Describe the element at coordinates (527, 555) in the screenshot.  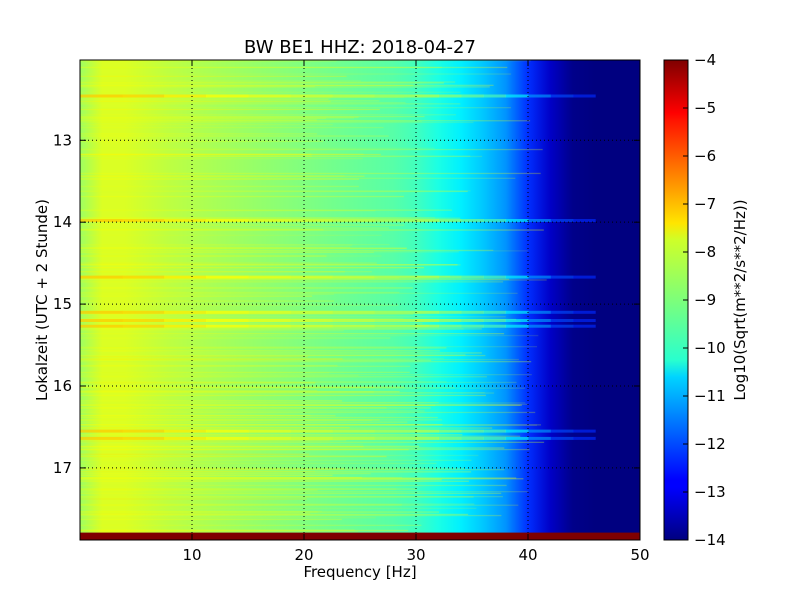
I see `x-tick-label: 40` at that location.